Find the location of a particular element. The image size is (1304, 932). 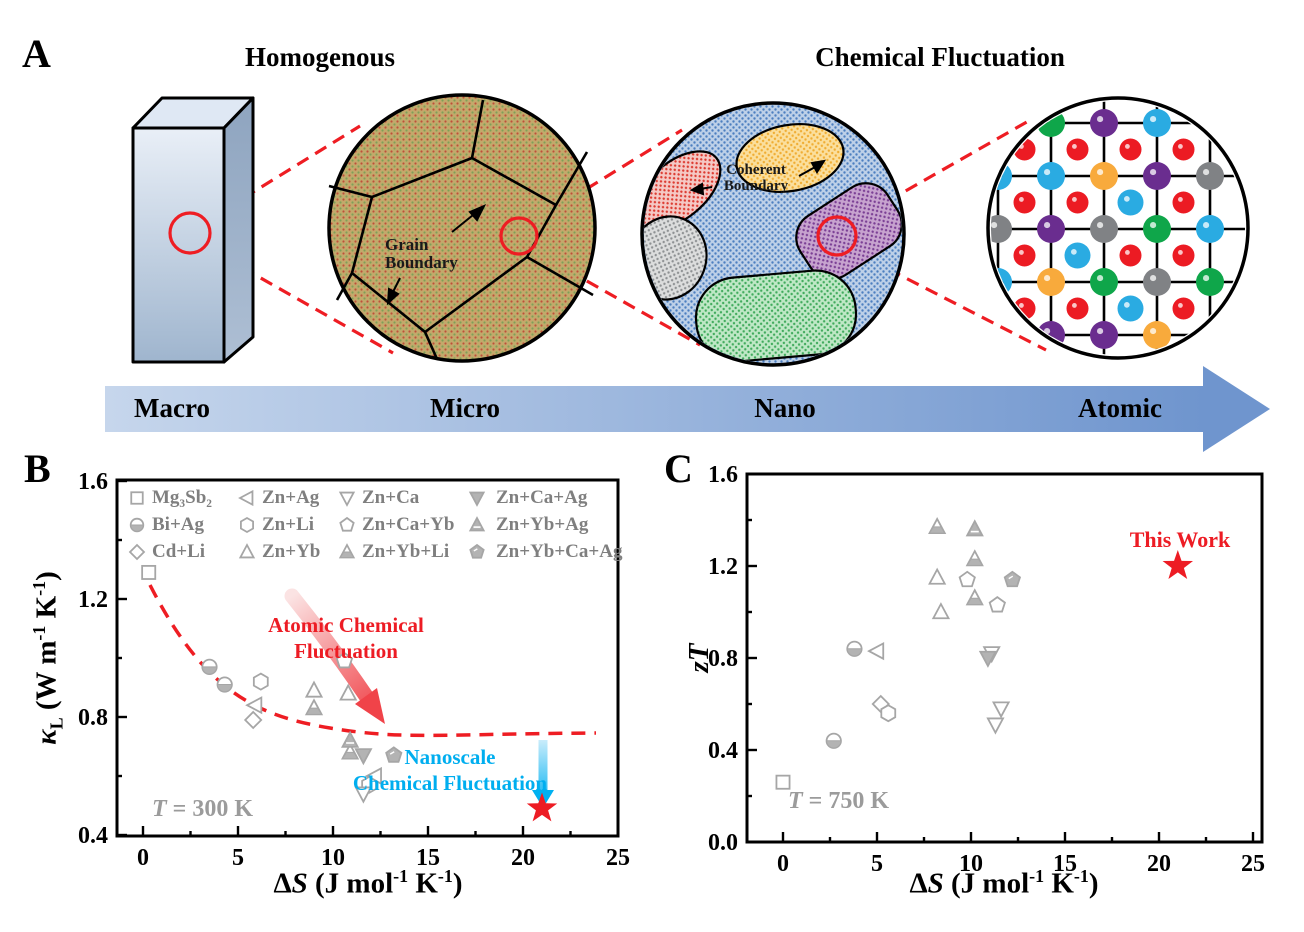

nano-blob-yellow is located at coordinates (790, 158).